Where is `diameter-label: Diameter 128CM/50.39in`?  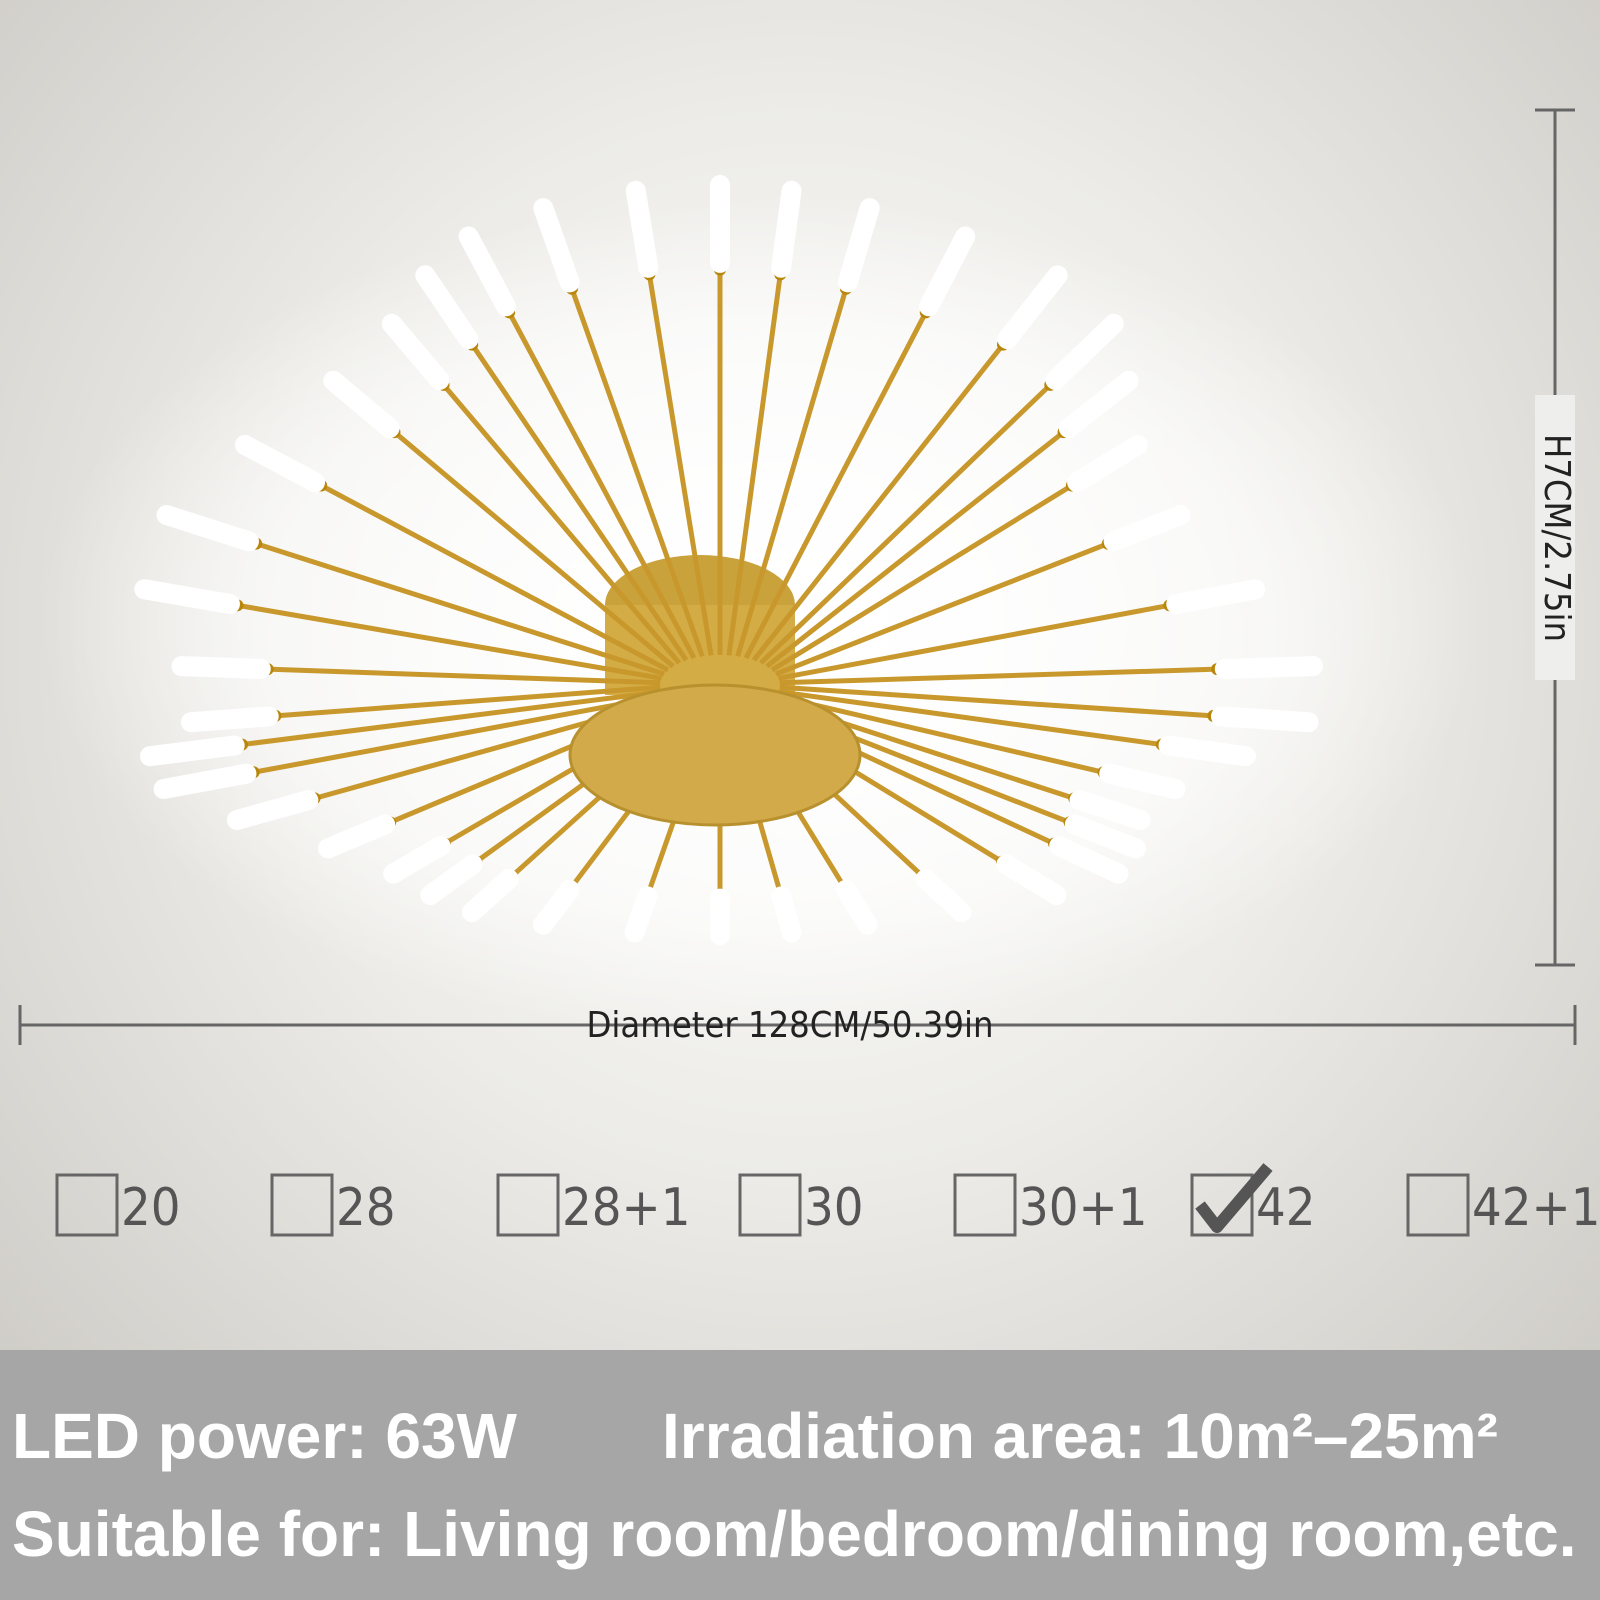 diameter-label: Diameter 128CM/50.39in is located at coordinates (789, 1025).